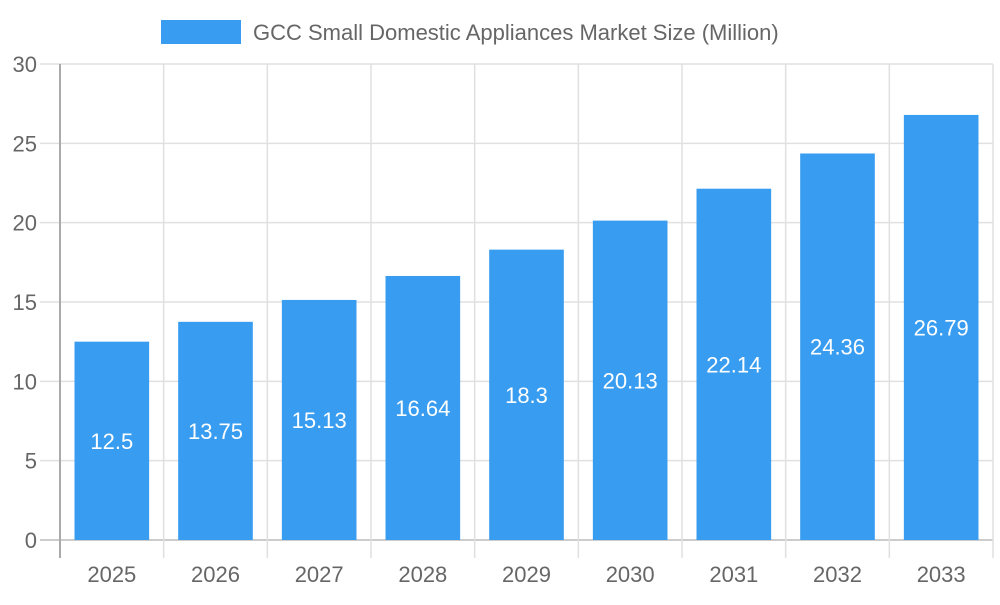 The width and height of the screenshot is (1000, 605). Describe the element at coordinates (31, 540) in the screenshot. I see `y-tick-label: 0` at that location.